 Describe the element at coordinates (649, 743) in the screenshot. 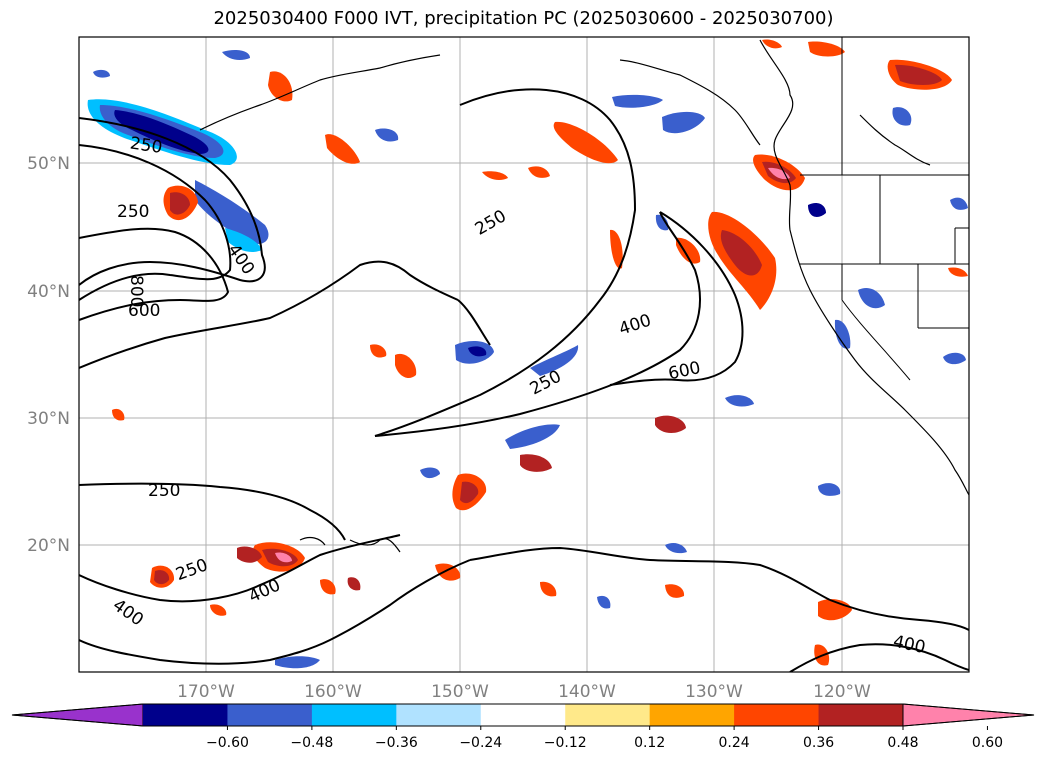

I see `colorbar-tick-label: 0.12` at that location.